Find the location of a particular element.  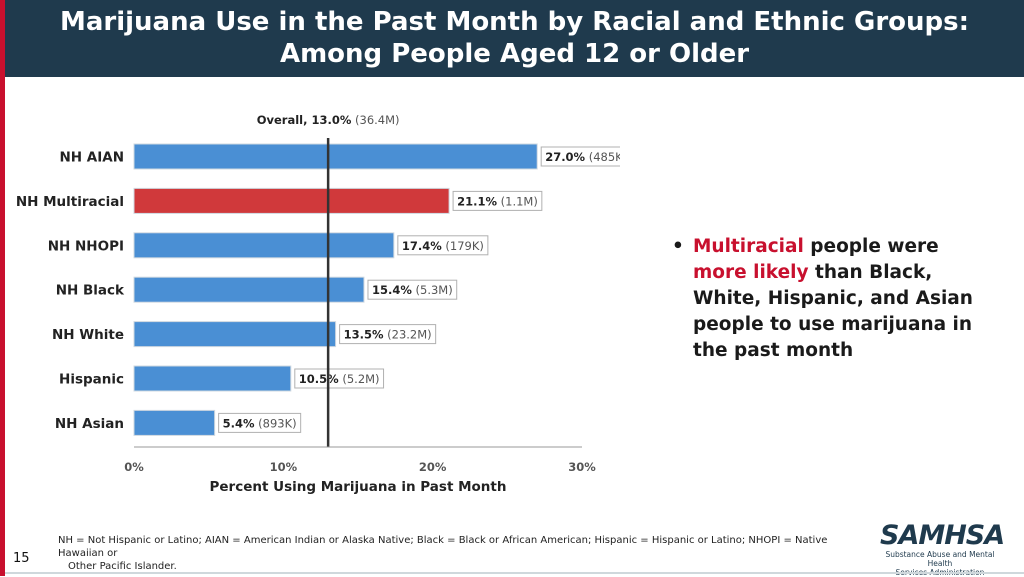

page-number: 15 is located at coordinates (21, 558).